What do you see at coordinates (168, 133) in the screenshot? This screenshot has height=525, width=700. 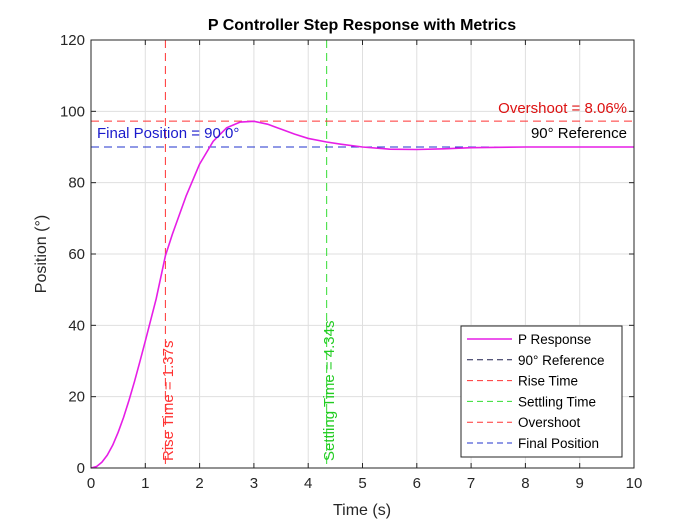 I see `final-position-annotation: Final Position = 90.0°` at bounding box center [168, 133].